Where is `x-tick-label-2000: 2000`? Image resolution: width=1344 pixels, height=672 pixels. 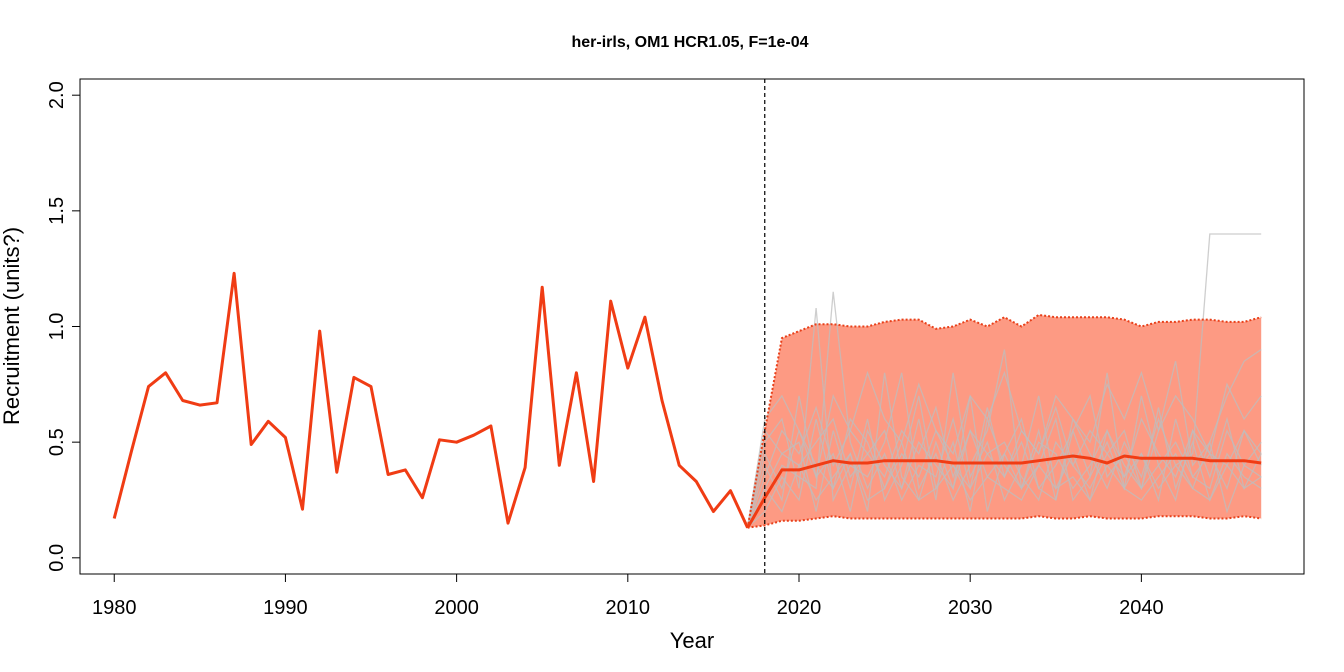
x-tick-label-2000: 2000 is located at coordinates (456, 608).